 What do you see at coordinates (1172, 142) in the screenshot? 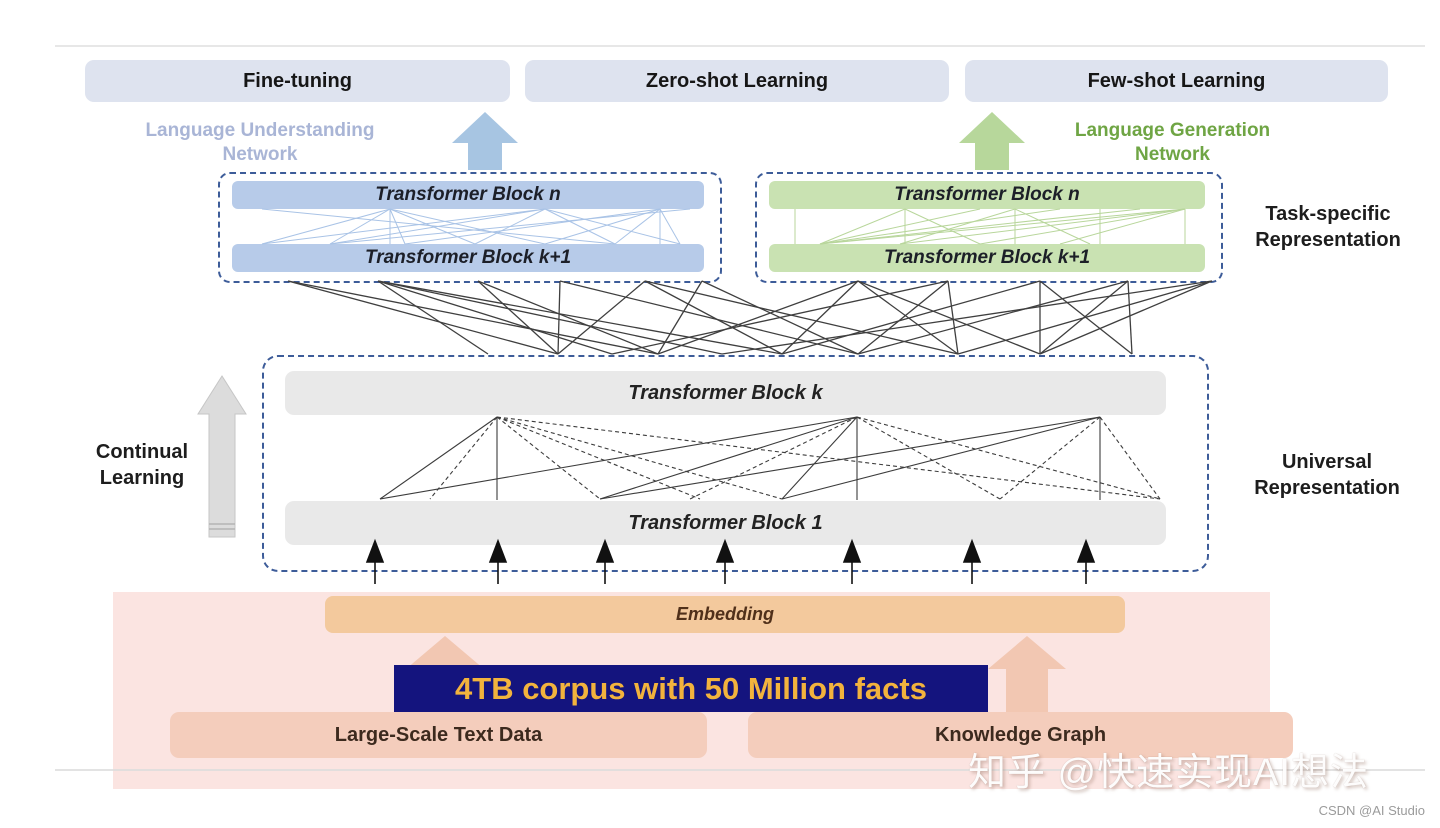
I see `language-generation-network-label: Language Generation Network` at bounding box center [1172, 142].